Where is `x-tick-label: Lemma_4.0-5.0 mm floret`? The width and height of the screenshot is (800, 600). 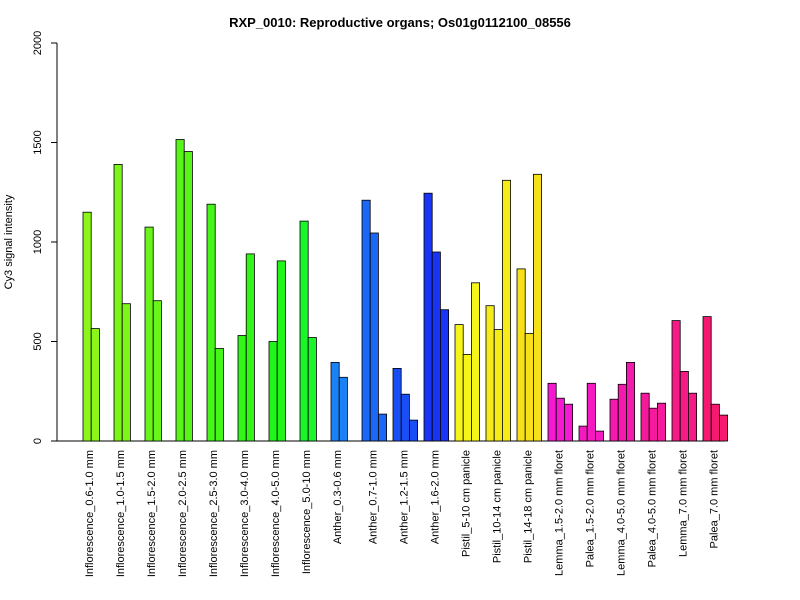
x-tick-label: Lemma_4.0-5.0 mm floret is located at coordinates (621, 513).